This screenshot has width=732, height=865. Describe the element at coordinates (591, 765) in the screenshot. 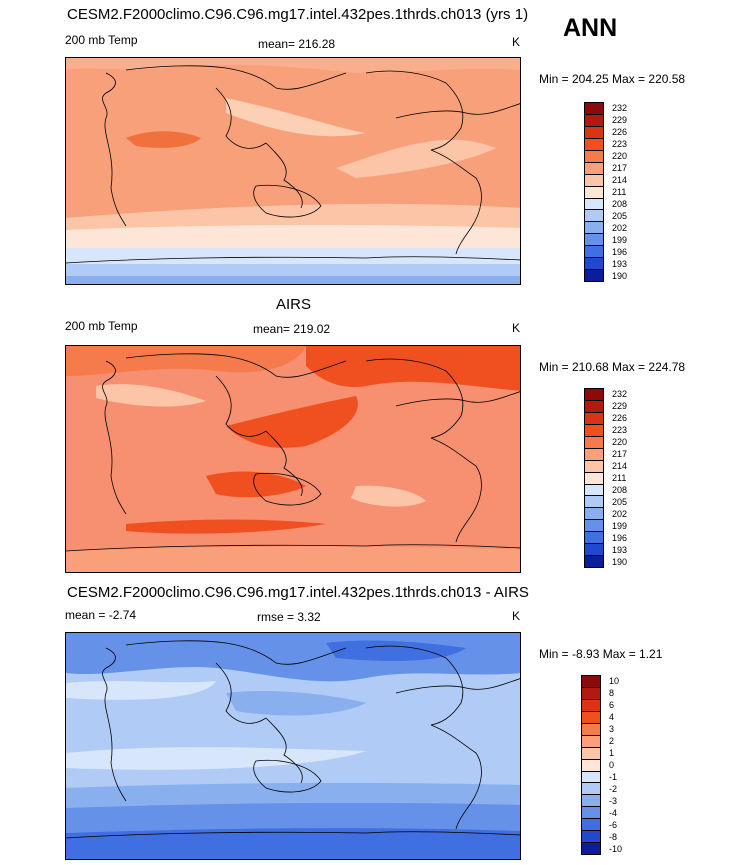

I see `panel-3-colorbar` at that location.